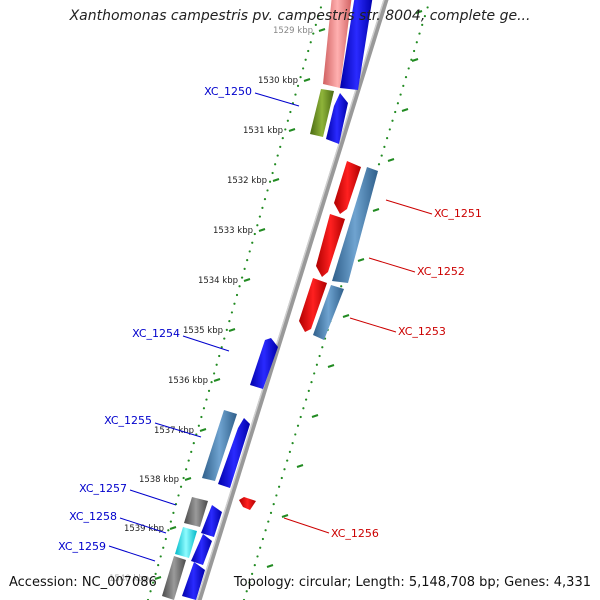 This screenshot has height=600, width=600. What do you see at coordinates (264, 363) in the screenshot?
I see `gene-feature-xc1254` at bounding box center [264, 363].